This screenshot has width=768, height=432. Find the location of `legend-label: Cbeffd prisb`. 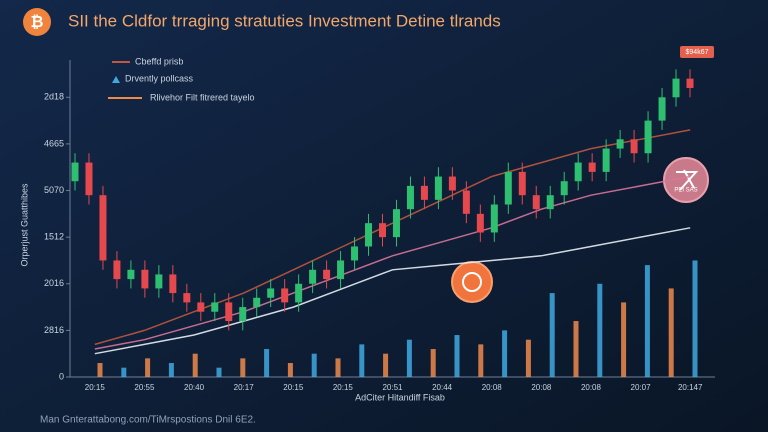

legend-label: Cbeffd prisb is located at coordinates (159, 61).